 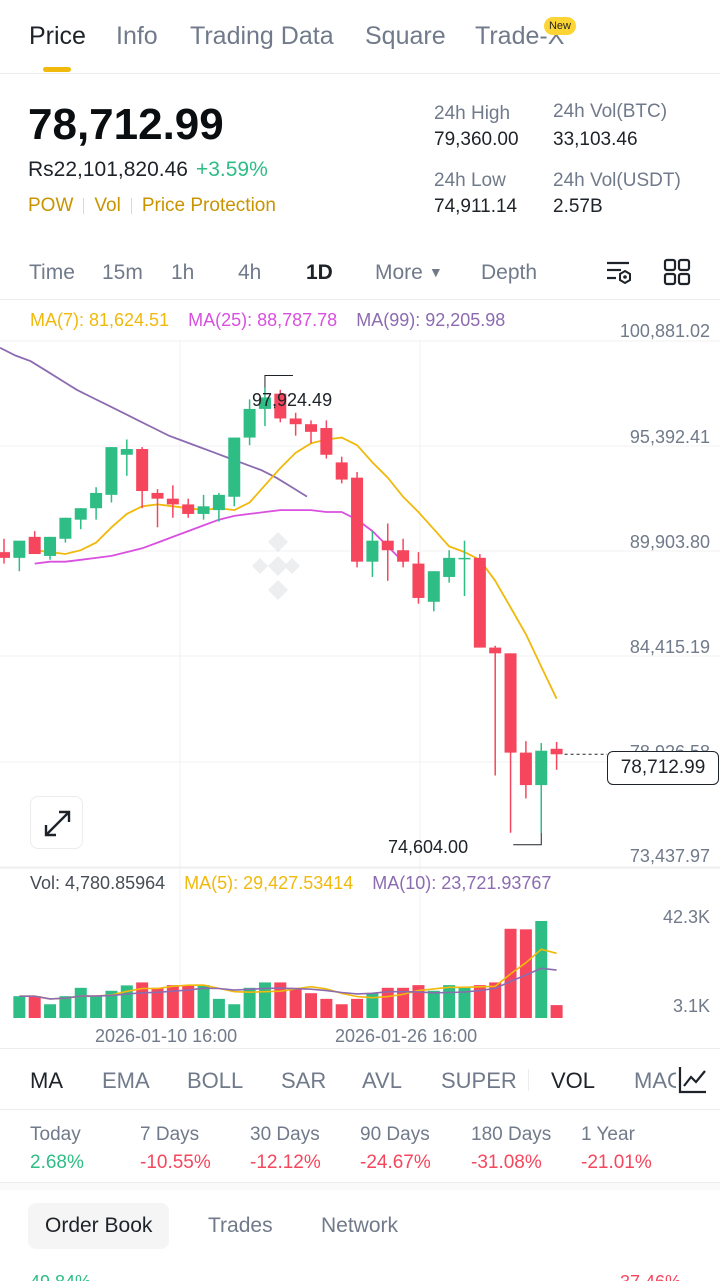 What do you see at coordinates (107, 205) in the screenshot?
I see `tag-vol: Vol` at bounding box center [107, 205].